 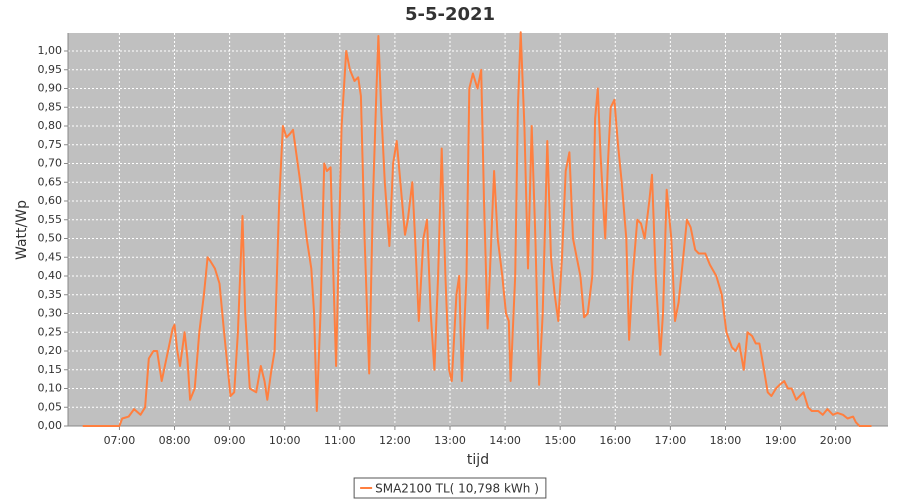 I want to click on x-tick-label: 11:00, so click(x=340, y=440).